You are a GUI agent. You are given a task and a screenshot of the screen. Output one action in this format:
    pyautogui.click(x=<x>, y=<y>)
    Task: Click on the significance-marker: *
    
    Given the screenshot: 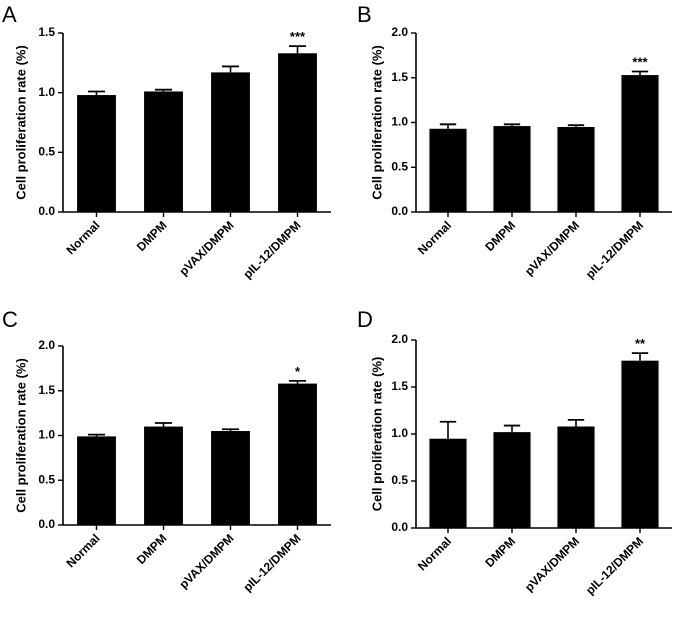 What is the action you would take?
    pyautogui.click(x=298, y=371)
    